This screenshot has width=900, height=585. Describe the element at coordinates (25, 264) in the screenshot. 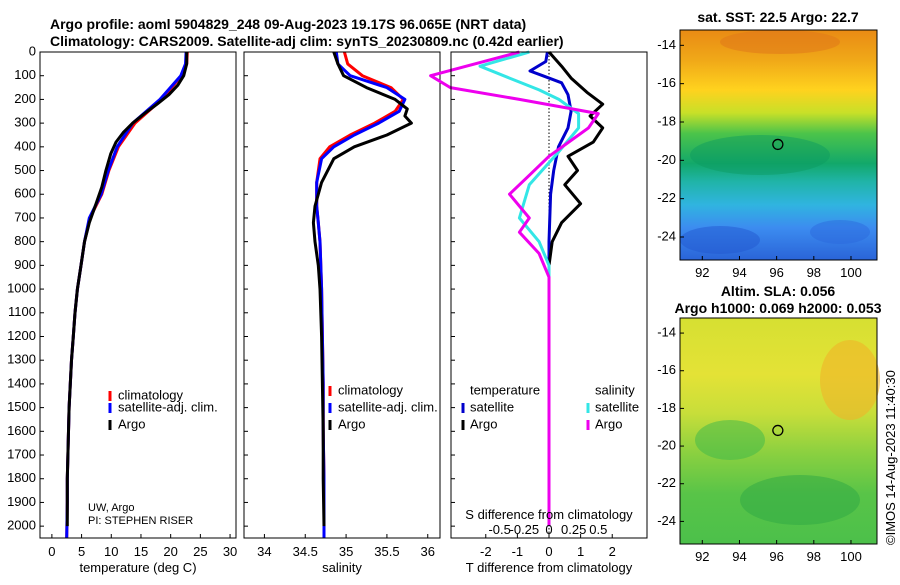

I see `depth-tick-label: 900` at that location.